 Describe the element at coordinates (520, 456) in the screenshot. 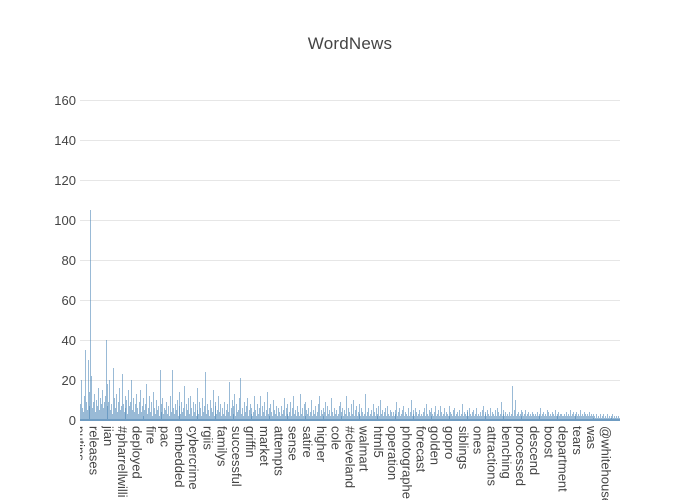

I see `x-tick-label: processed` at that location.